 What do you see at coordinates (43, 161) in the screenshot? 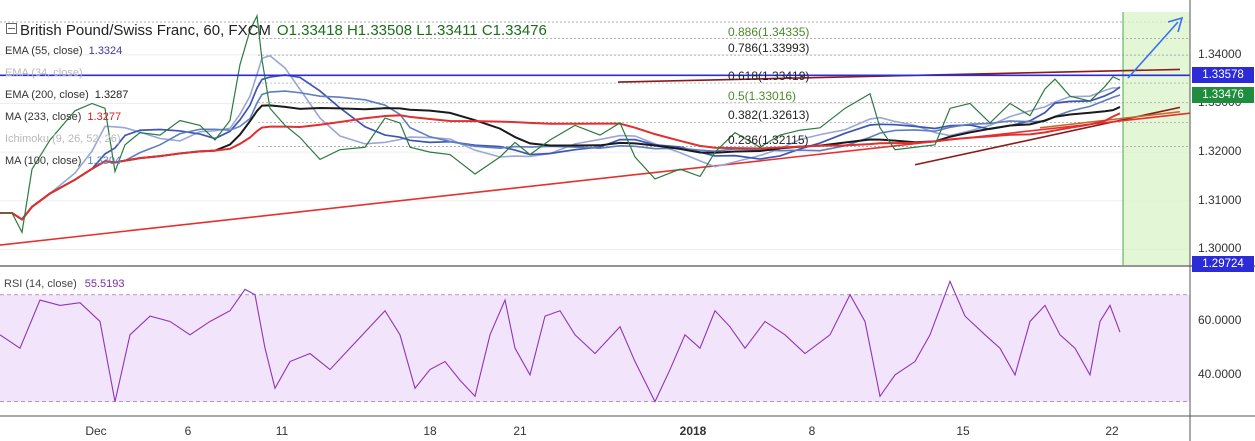
I see `indicator-label: MA (100, close)` at bounding box center [43, 161].